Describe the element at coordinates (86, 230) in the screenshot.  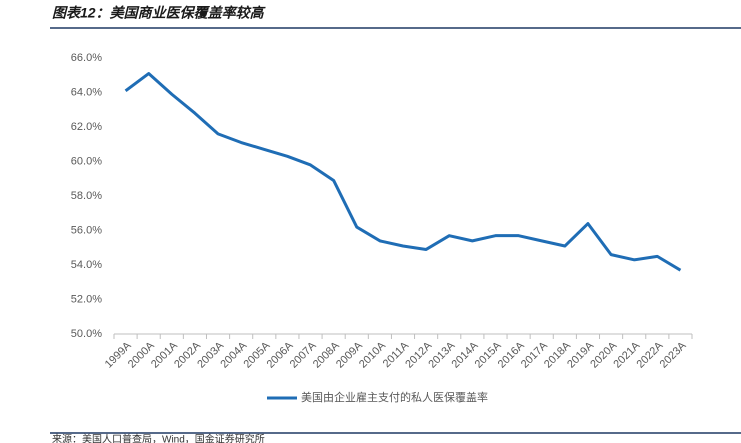
I see `y-tick-label: 56.0%` at that location.